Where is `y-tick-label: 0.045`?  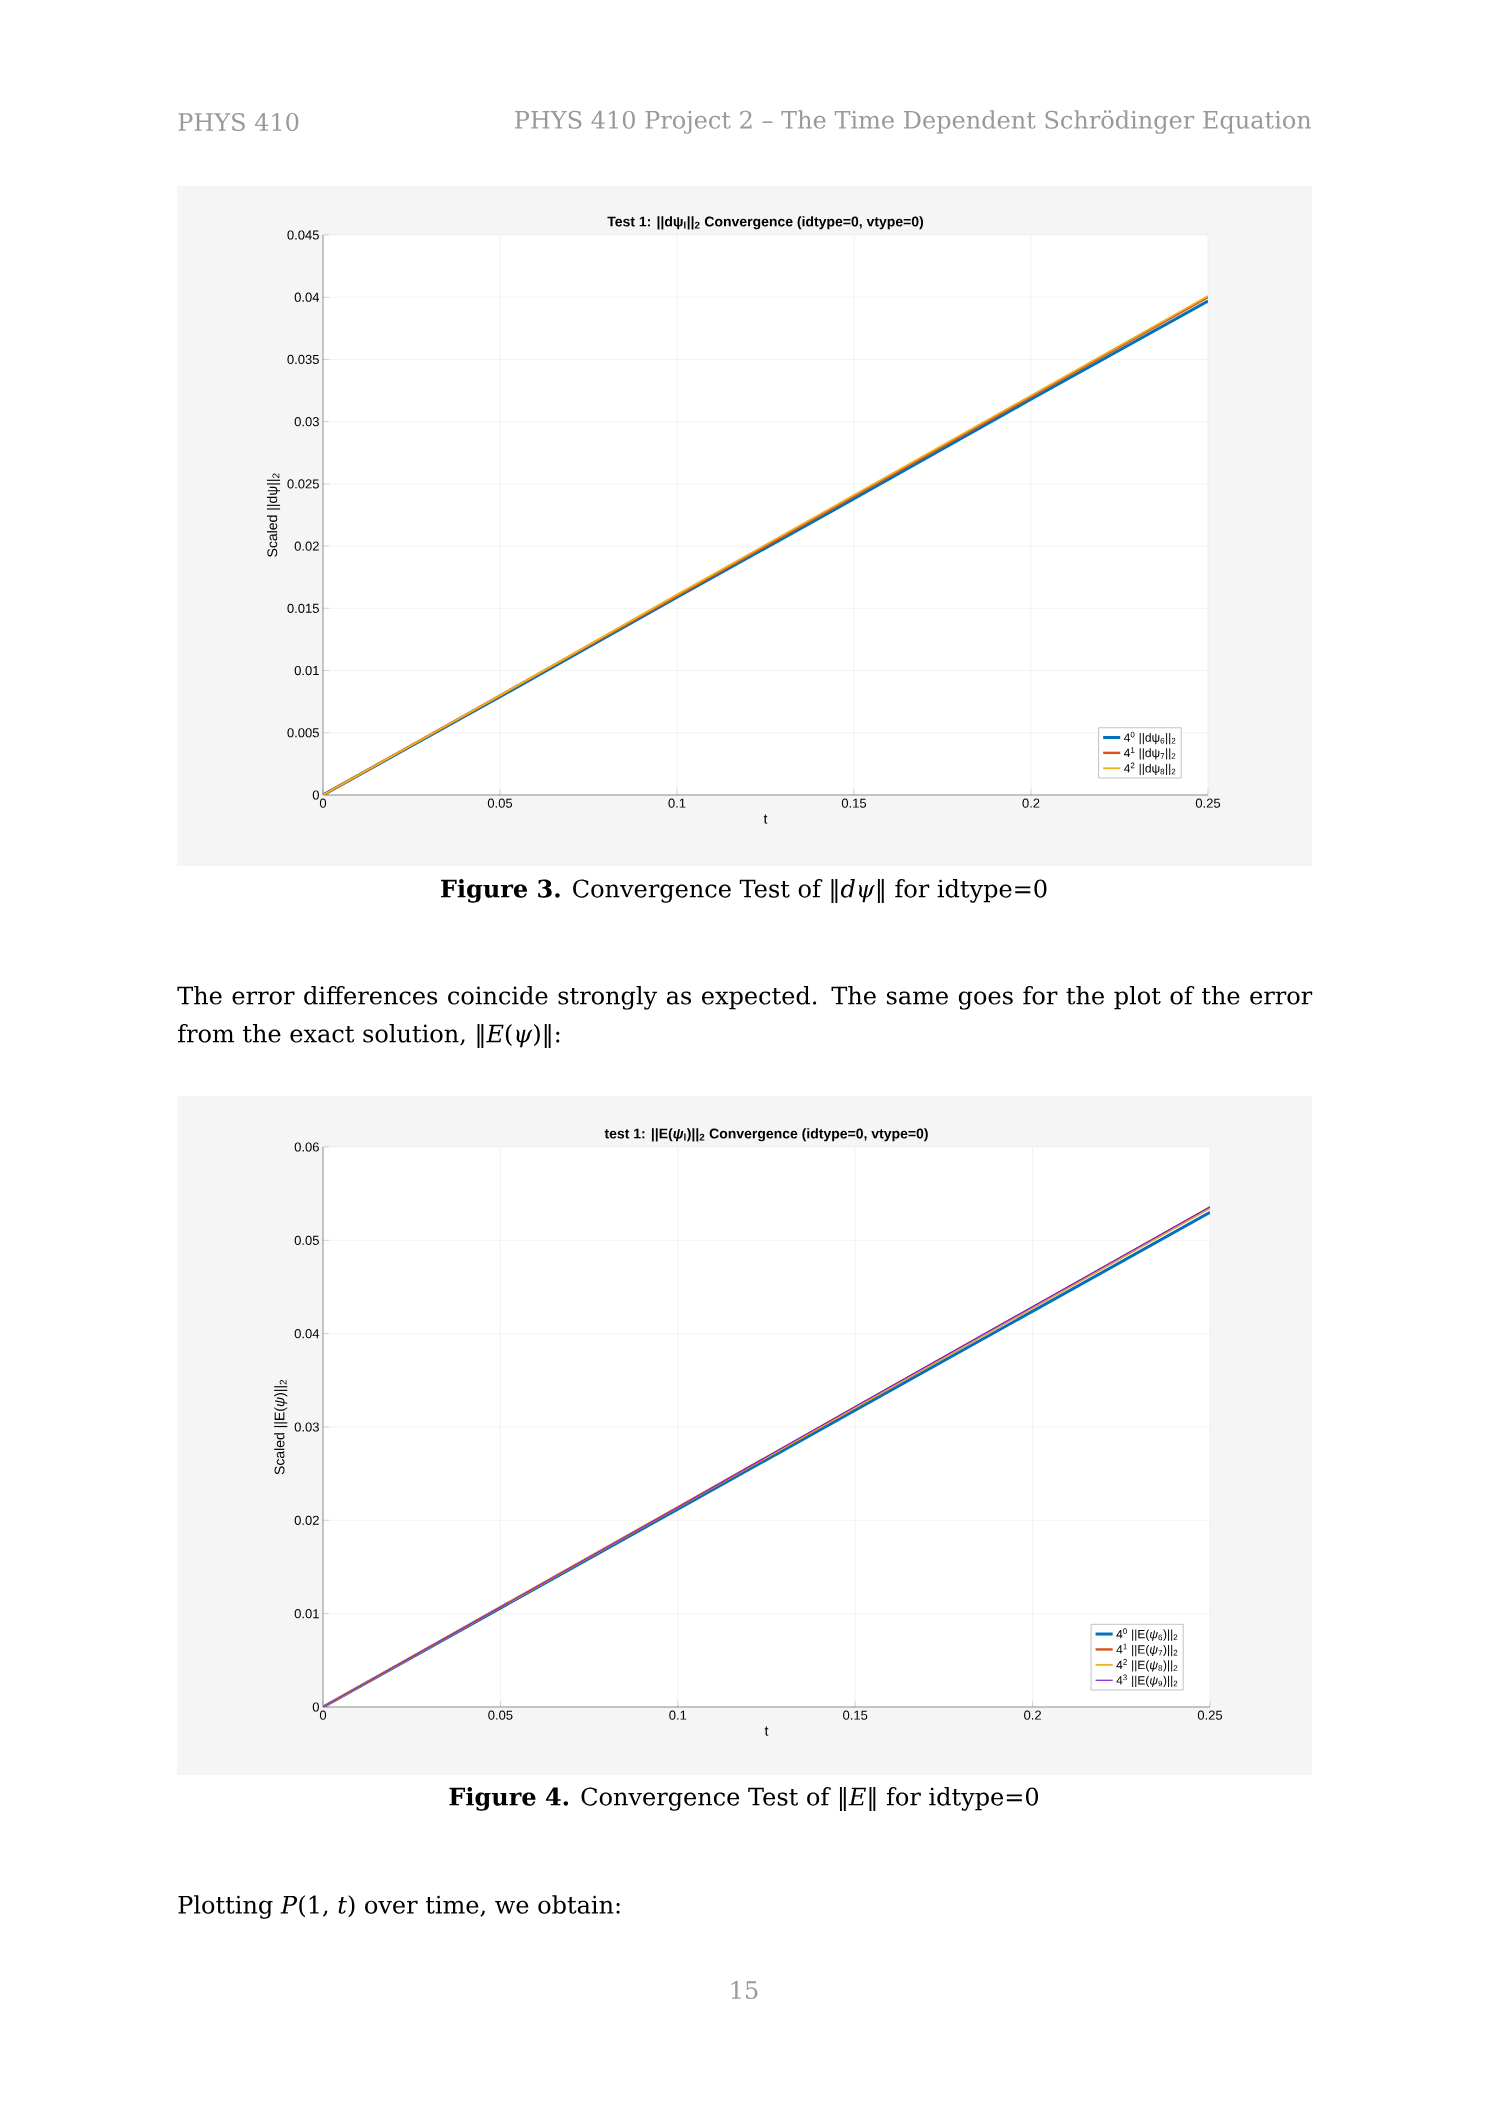 y-tick-label: 0.045 is located at coordinates (303, 235).